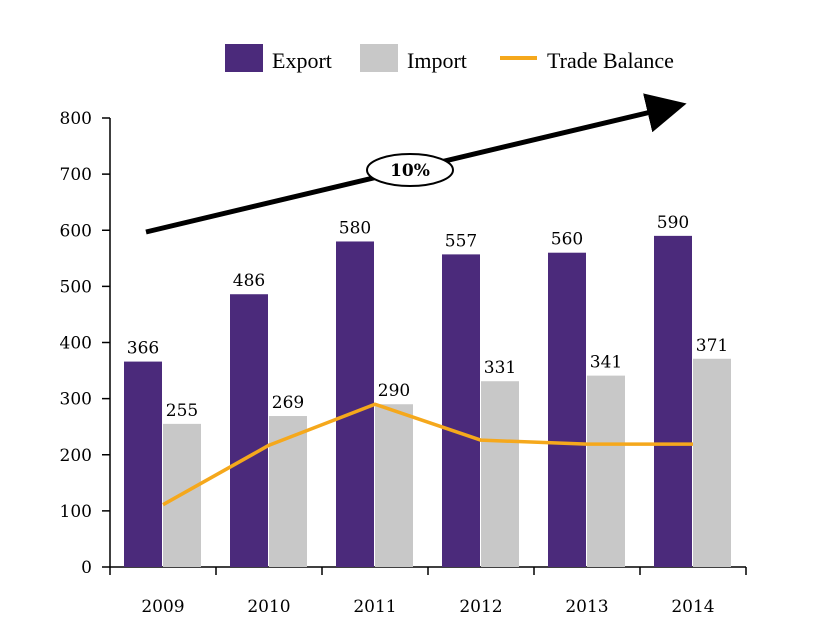 Image resolution: width=815 pixels, height=636 pixels. What do you see at coordinates (567, 240) in the screenshot?
I see `export-value-label-2013: 560` at bounding box center [567, 240].